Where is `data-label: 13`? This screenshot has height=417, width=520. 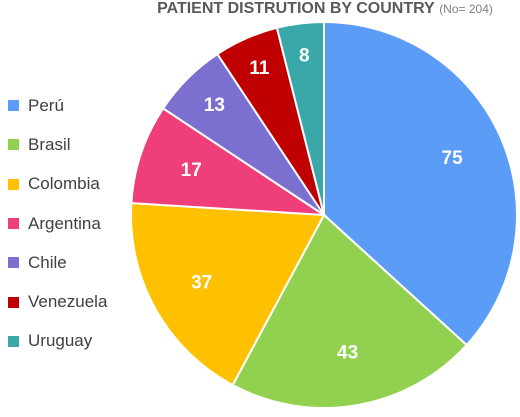
data-label: 13 is located at coordinates (214, 105).